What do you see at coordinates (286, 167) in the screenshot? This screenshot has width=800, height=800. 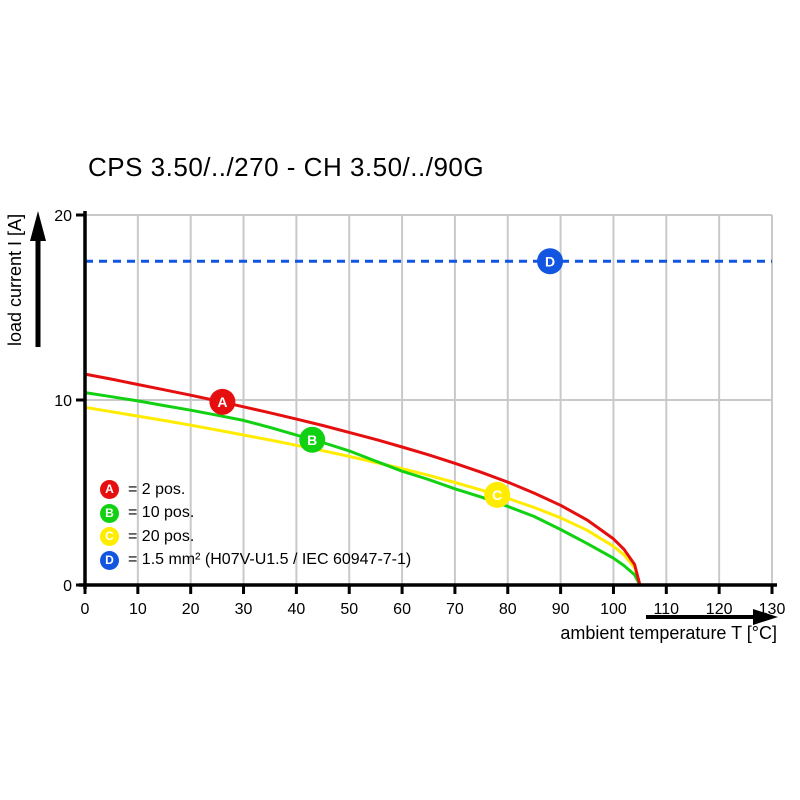 I see `chart-title: CPS 3.50/../270 - CH 3.50/../90G` at bounding box center [286, 167].